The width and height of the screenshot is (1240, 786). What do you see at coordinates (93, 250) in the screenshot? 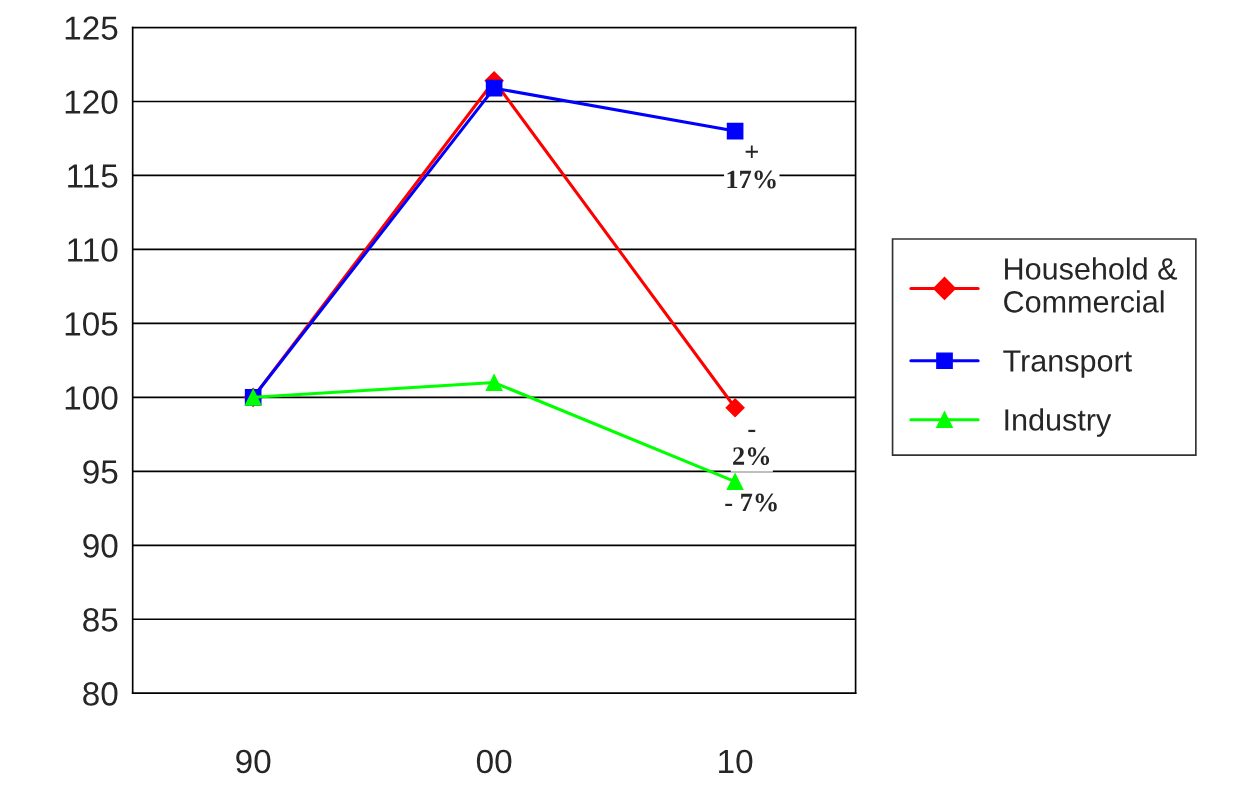
I see `y-tick-label: 110` at bounding box center [93, 250].